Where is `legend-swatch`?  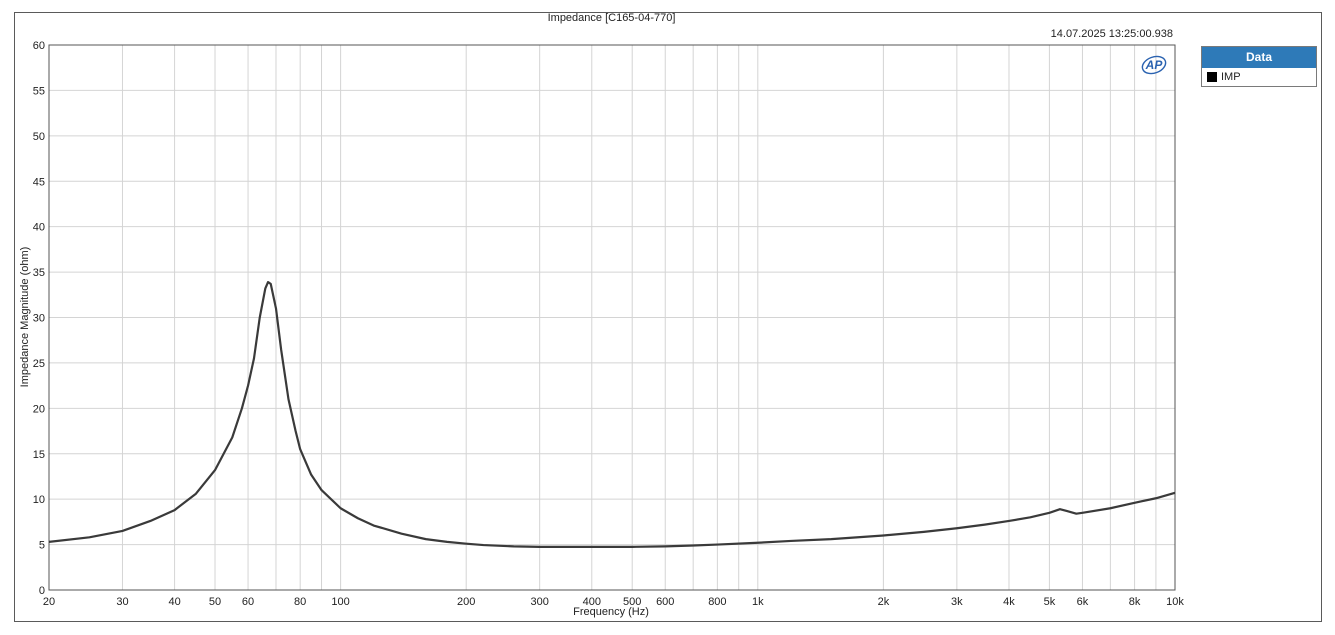 legend-swatch is located at coordinates (1212, 77).